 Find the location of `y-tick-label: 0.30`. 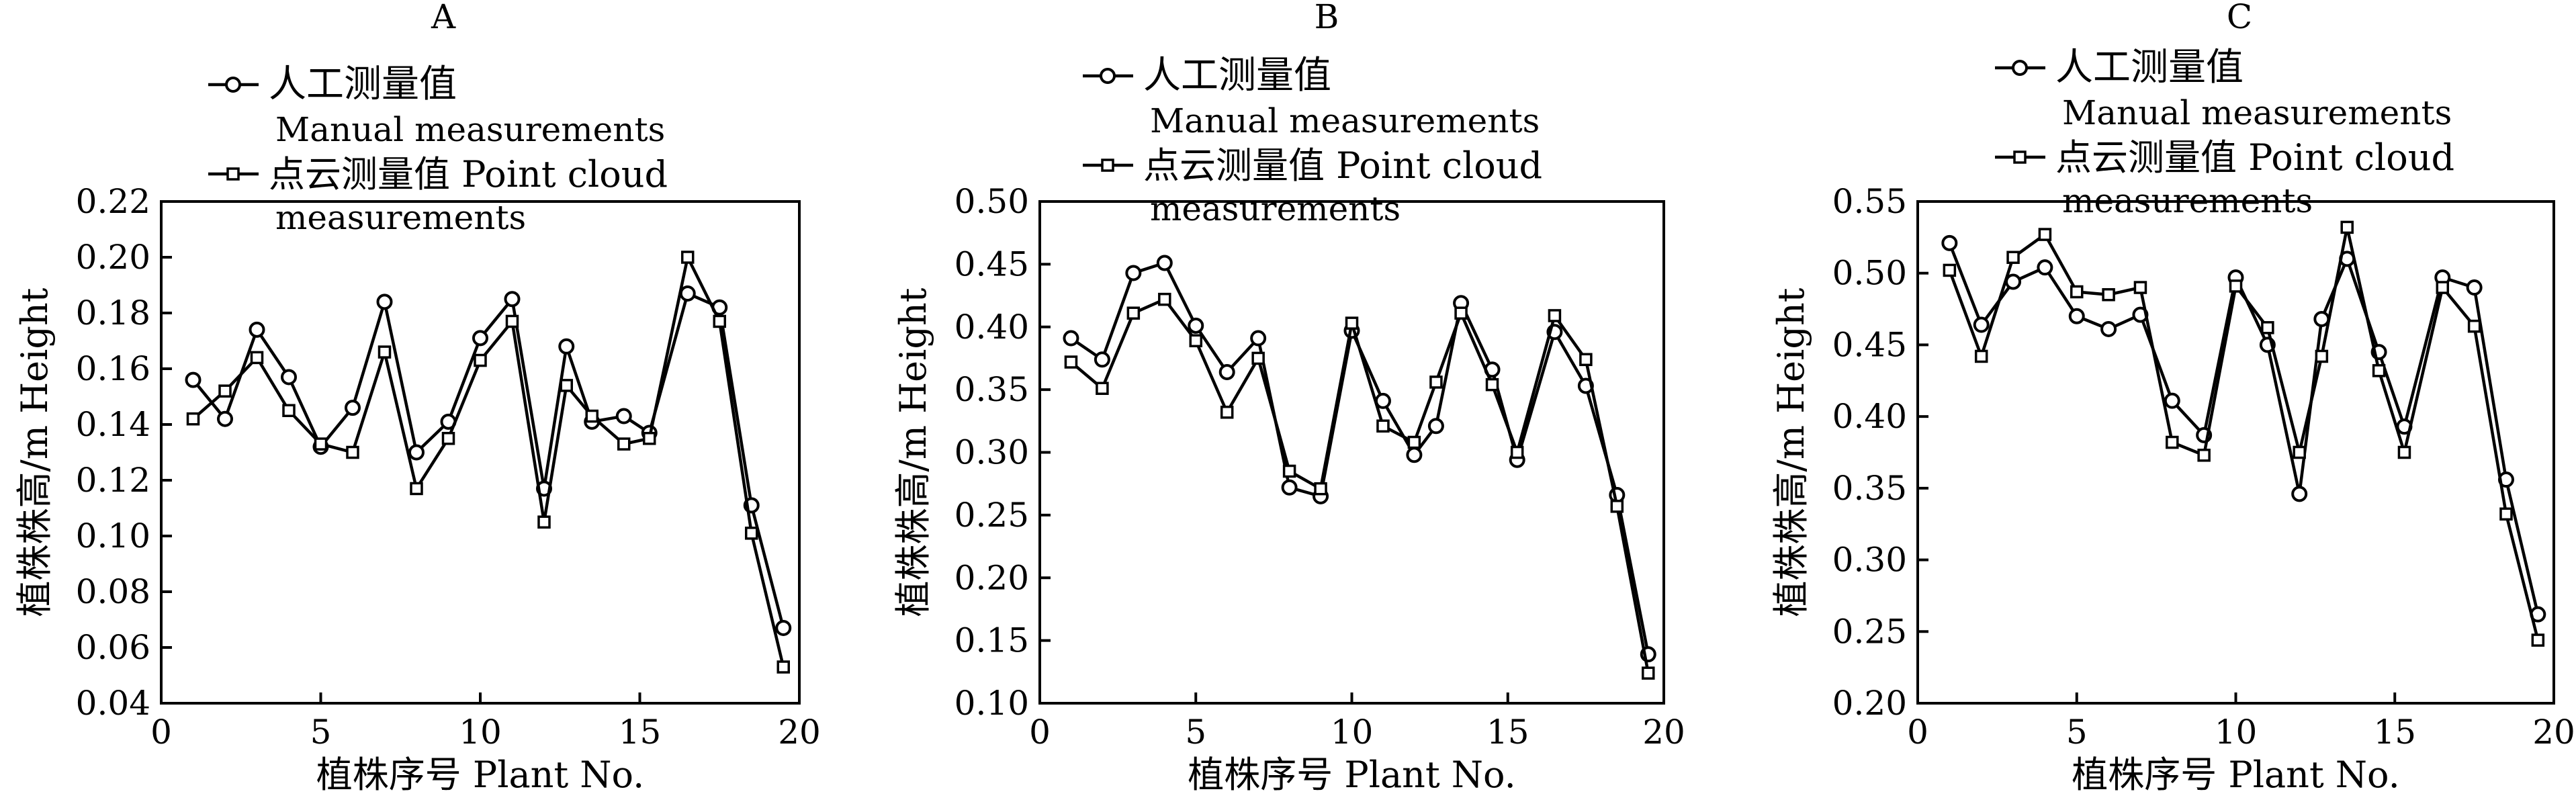

y-tick-label: 0.30 is located at coordinates (992, 453).